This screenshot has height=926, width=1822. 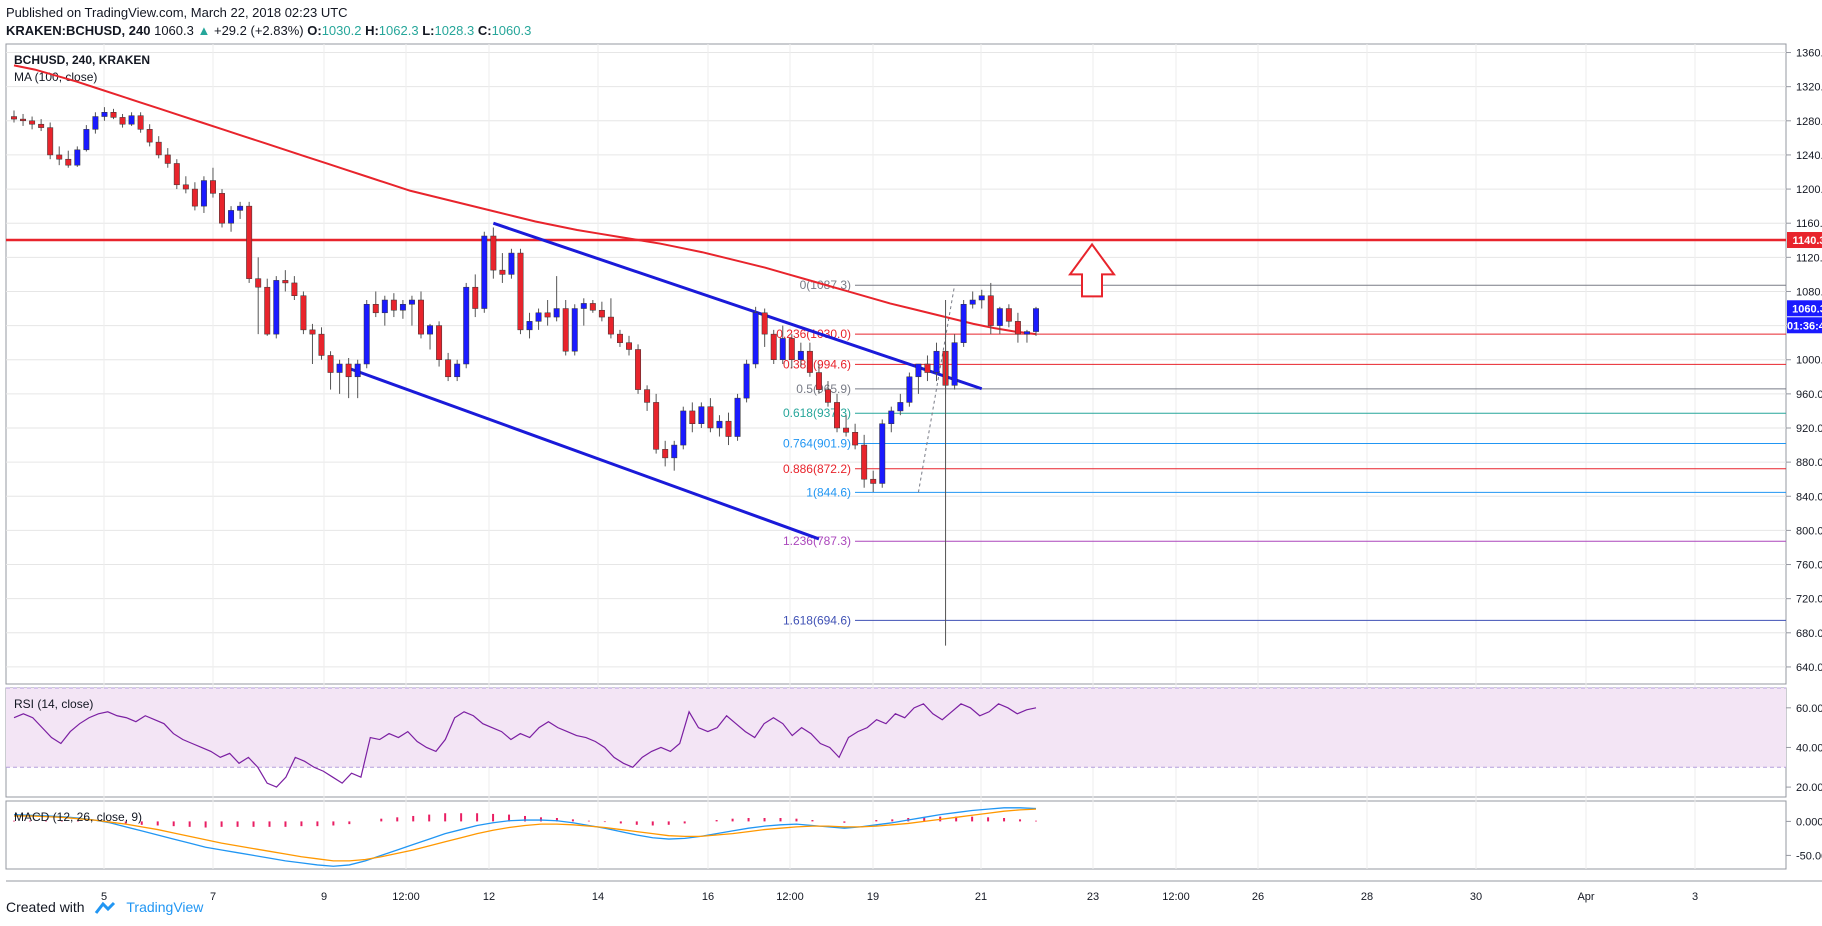 What do you see at coordinates (484, 30) in the screenshot?
I see `close-label: C:` at bounding box center [484, 30].